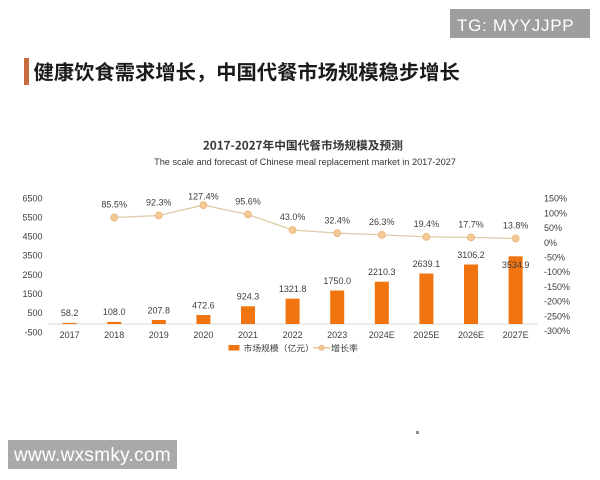 The height and width of the screenshot is (480, 600). Describe the element at coordinates (427, 224) in the screenshot. I see `svg-text: 19.4%` at that location.